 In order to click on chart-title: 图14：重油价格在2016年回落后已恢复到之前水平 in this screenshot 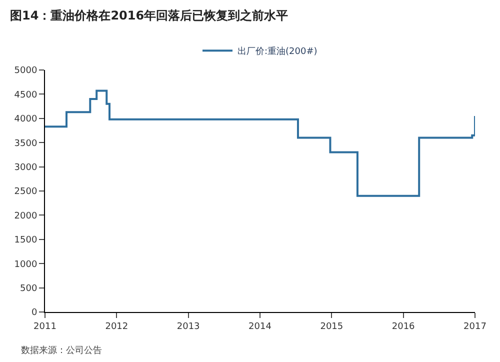, I will do `click(149, 15)`.